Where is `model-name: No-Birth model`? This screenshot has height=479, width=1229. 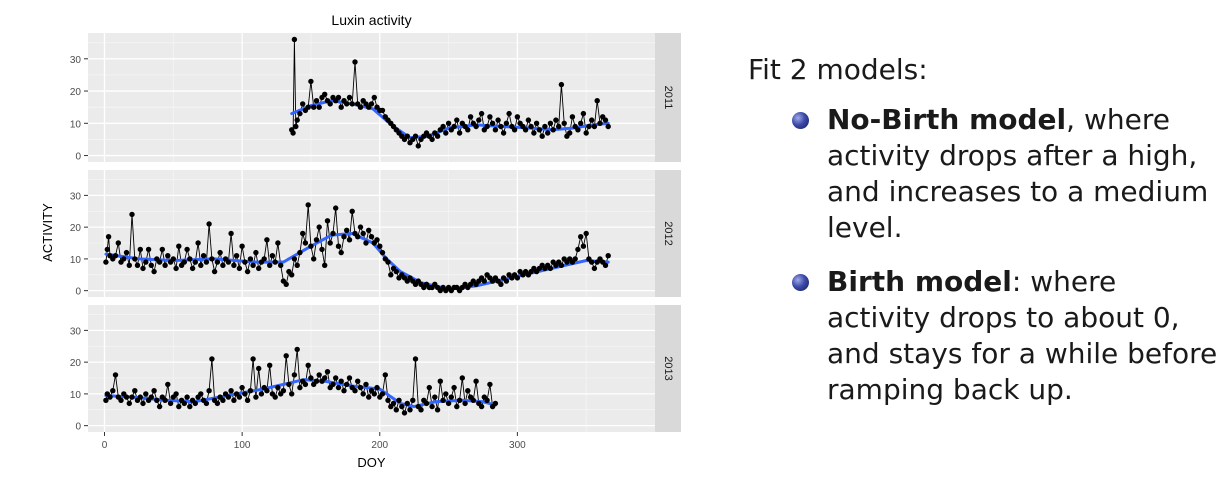
model-name: No-Birth model is located at coordinates (947, 119).